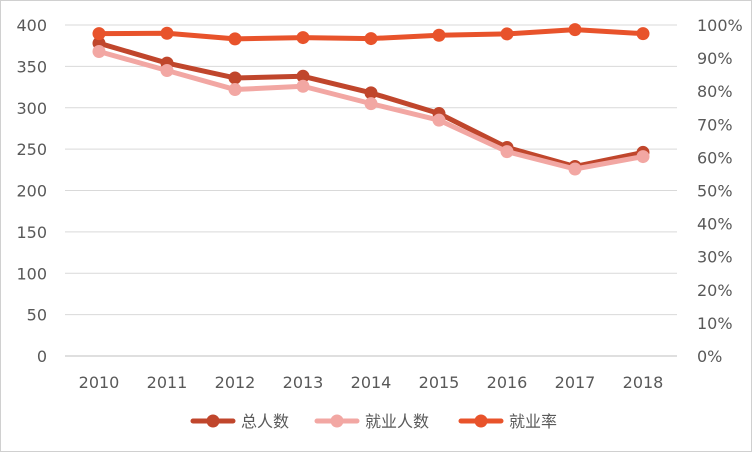  Describe the element at coordinates (31, 108) in the screenshot. I see `left-tick-label: 300` at that location.